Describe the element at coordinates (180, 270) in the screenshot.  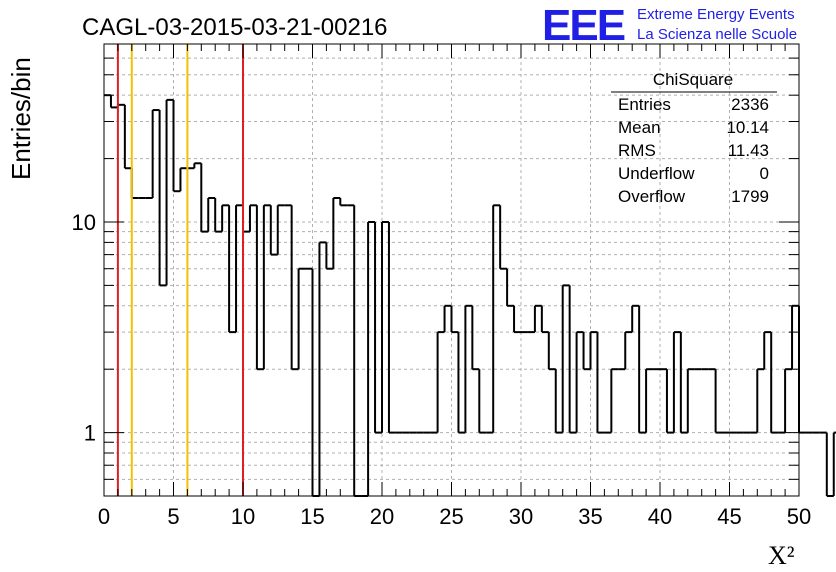
I see `threshold-lines` at that location.